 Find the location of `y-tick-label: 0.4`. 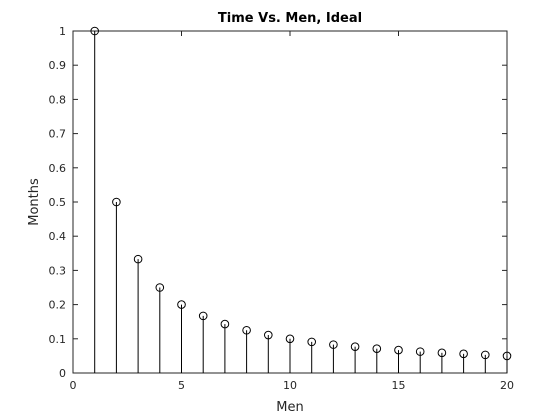

y-tick-label: 0.4 is located at coordinates (58, 236).